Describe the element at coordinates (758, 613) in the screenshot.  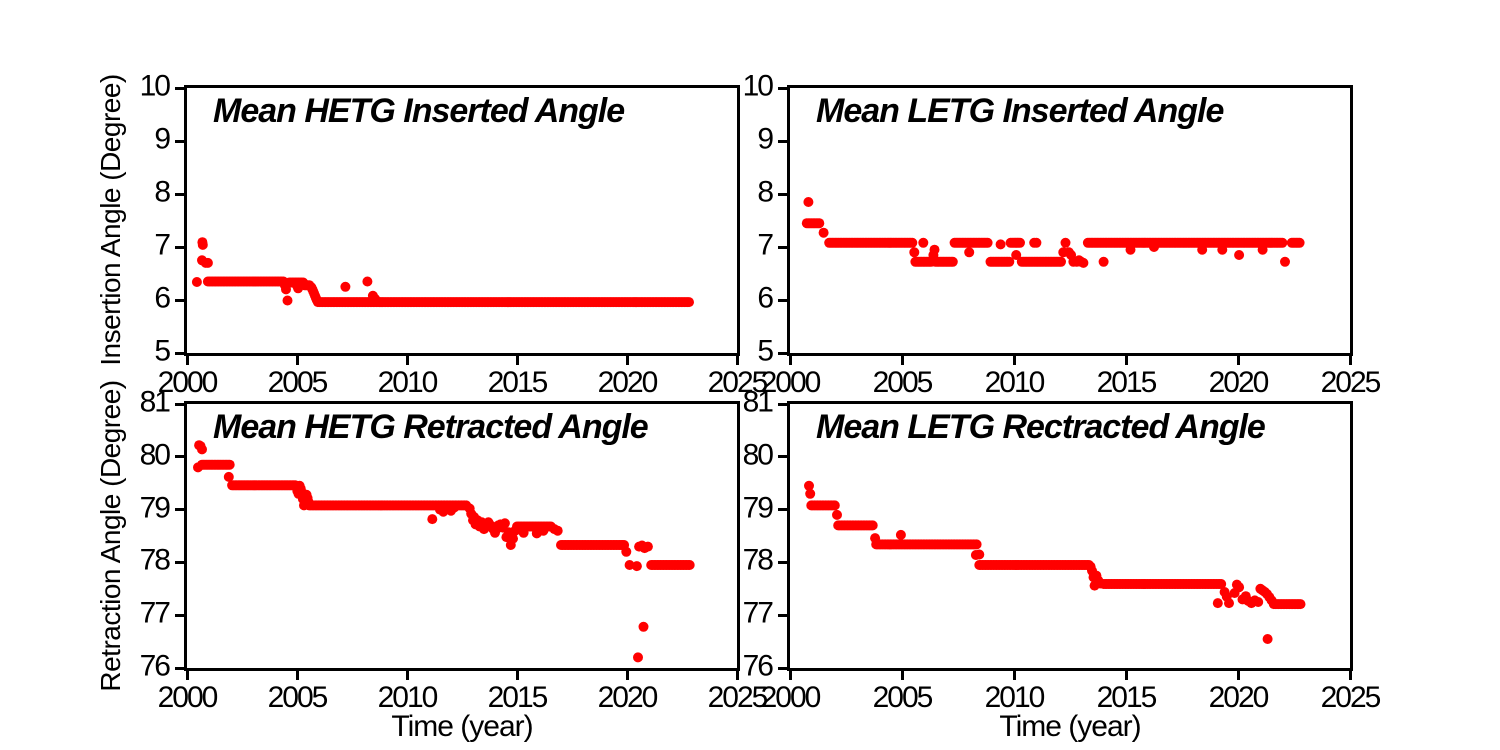
I see `y-tick-label: 77` at that location.